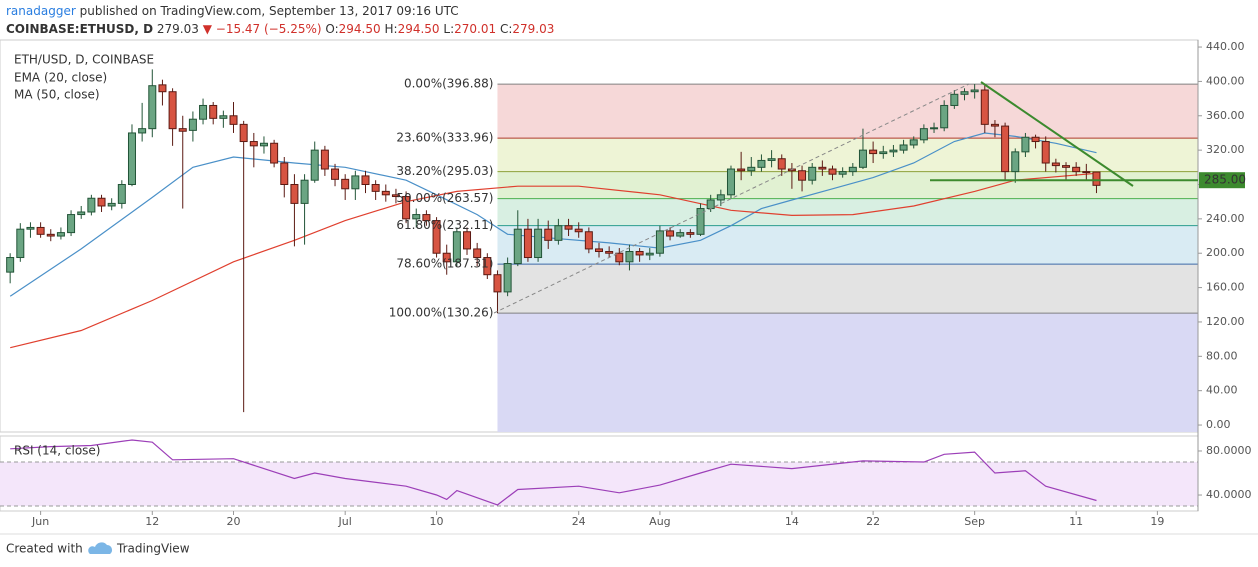  Describe the element at coordinates (1225, 321) in the screenshot. I see `y-tick-label: 120.00` at that location.